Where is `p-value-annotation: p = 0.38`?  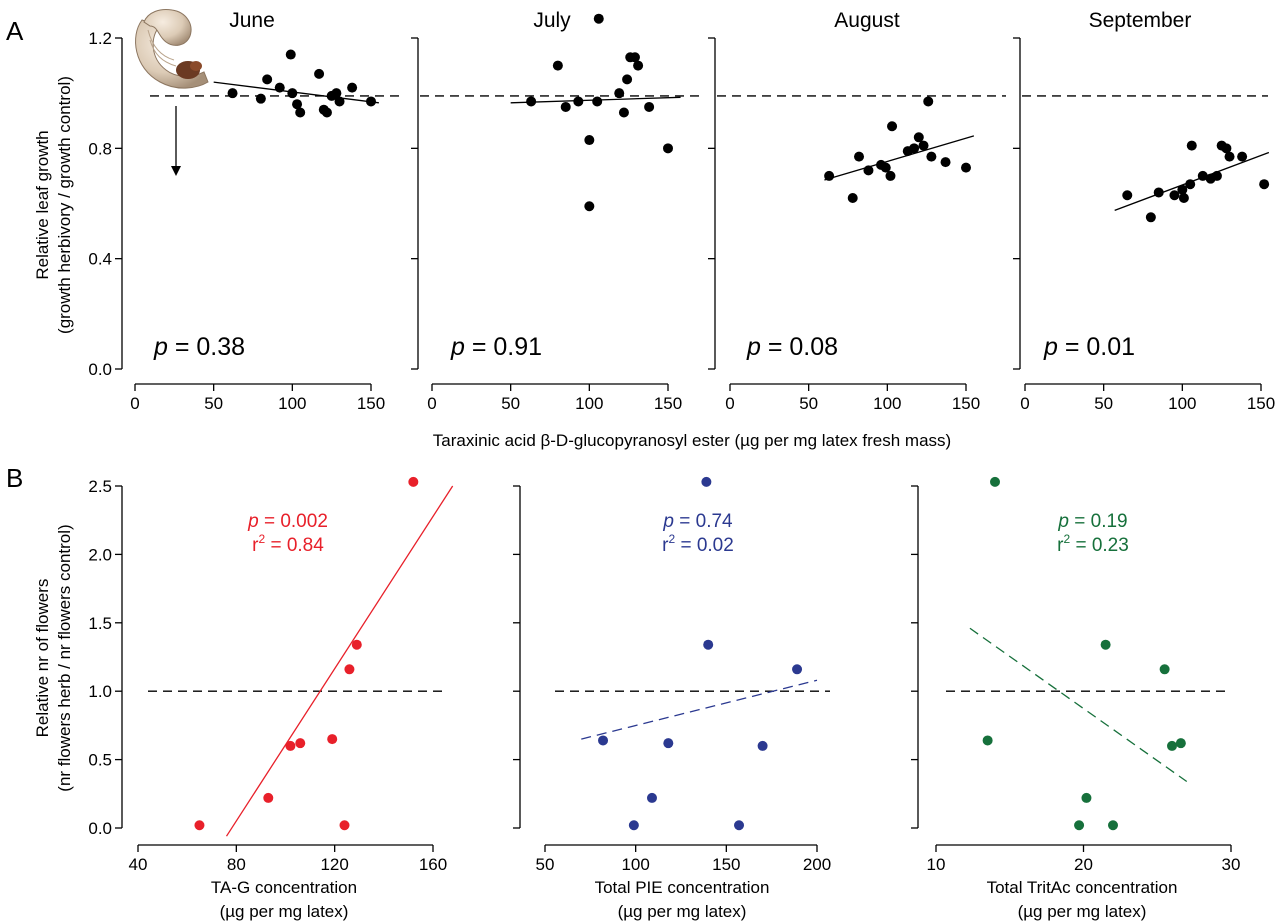
p-value-annotation: p = 0.38 is located at coordinates (199, 347).